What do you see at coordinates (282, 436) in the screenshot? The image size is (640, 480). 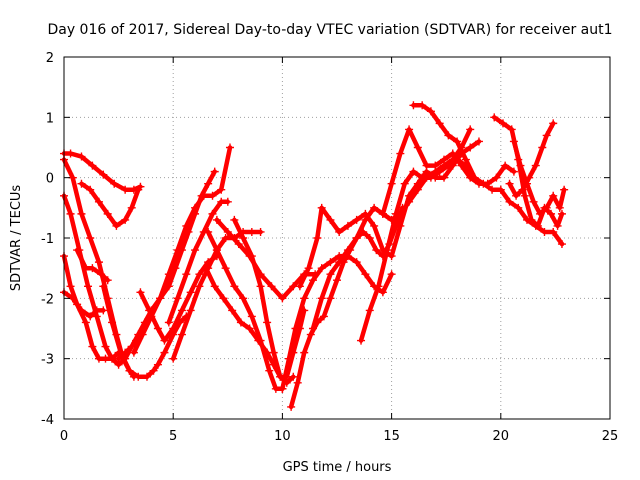 I see `x-tick-label: 10` at bounding box center [282, 436].